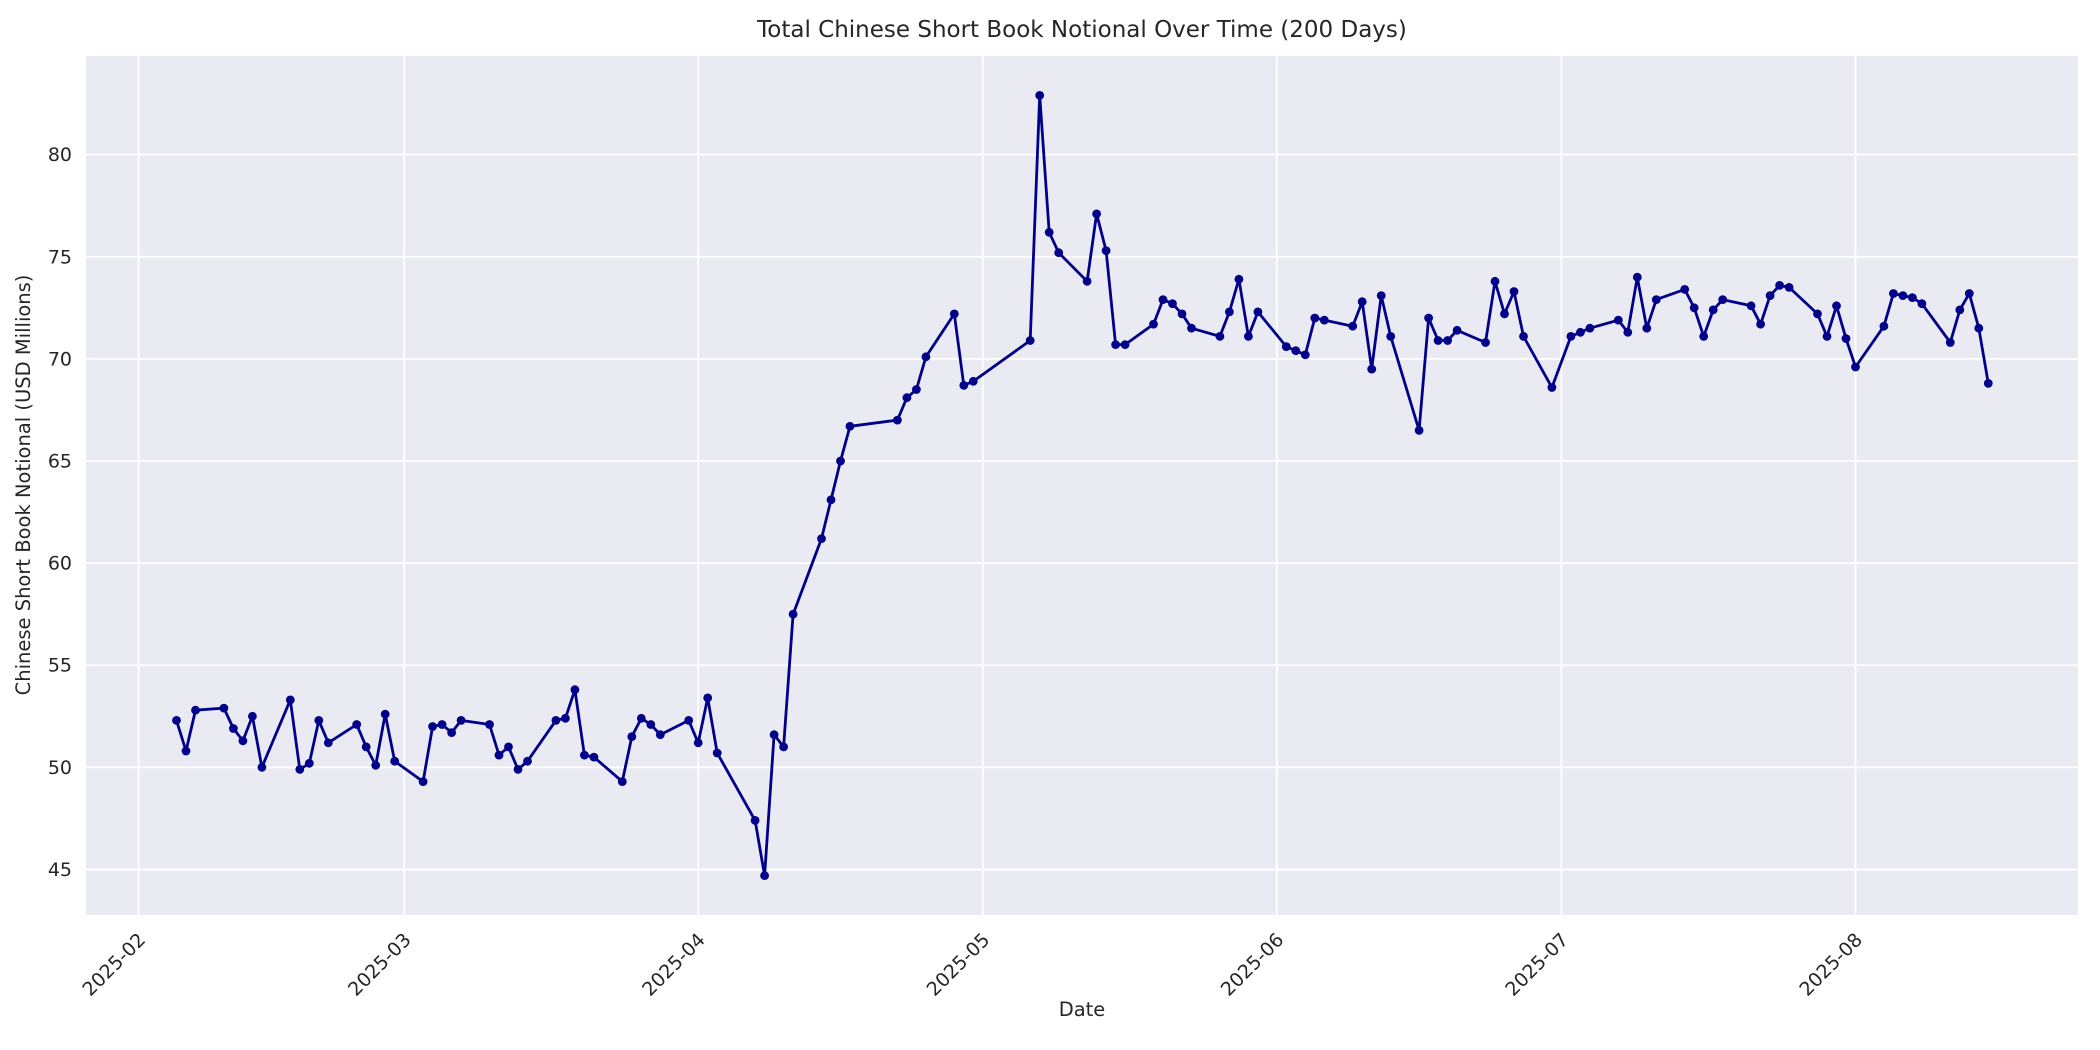  I want to click on y-tick-label: 45, so click(60, 870).